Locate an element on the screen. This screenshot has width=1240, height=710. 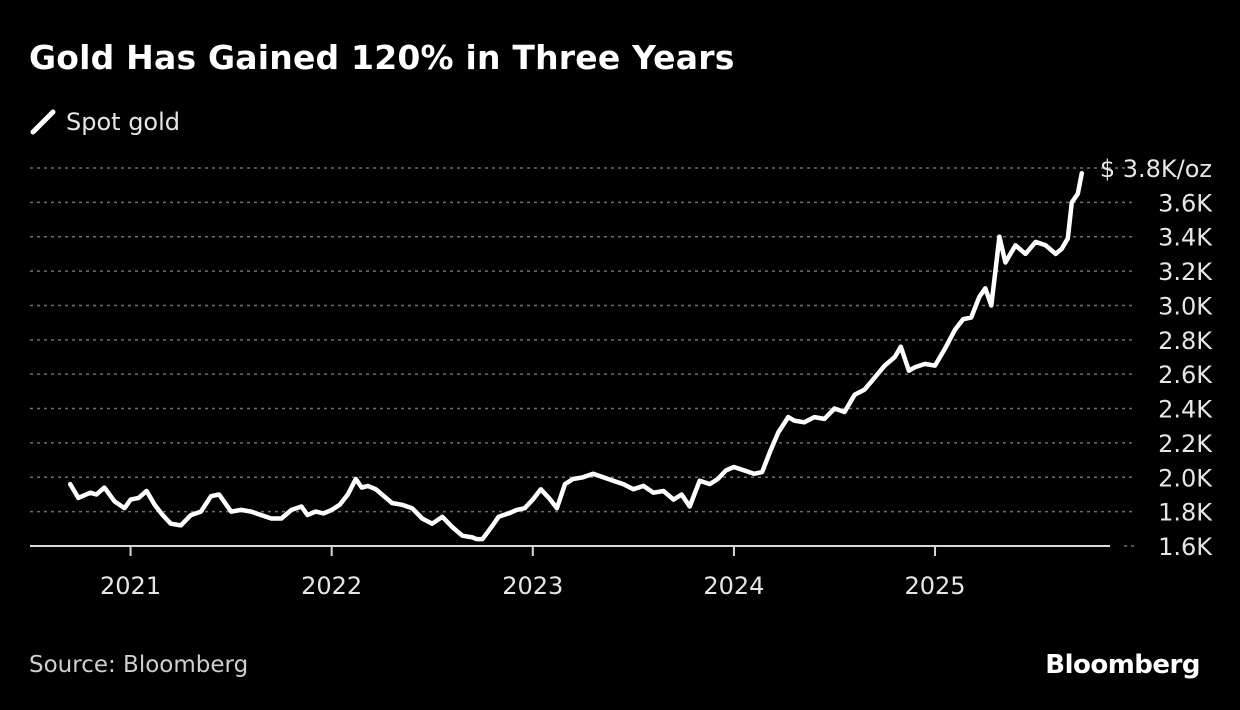
x-tick-label: 2024 is located at coordinates (733, 586).